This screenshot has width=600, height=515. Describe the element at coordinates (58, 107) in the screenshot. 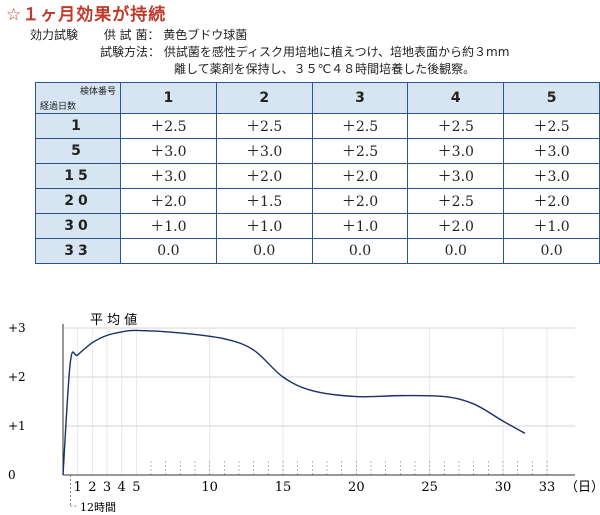

I see `corner-bottom-label: 経過日数` at that location.